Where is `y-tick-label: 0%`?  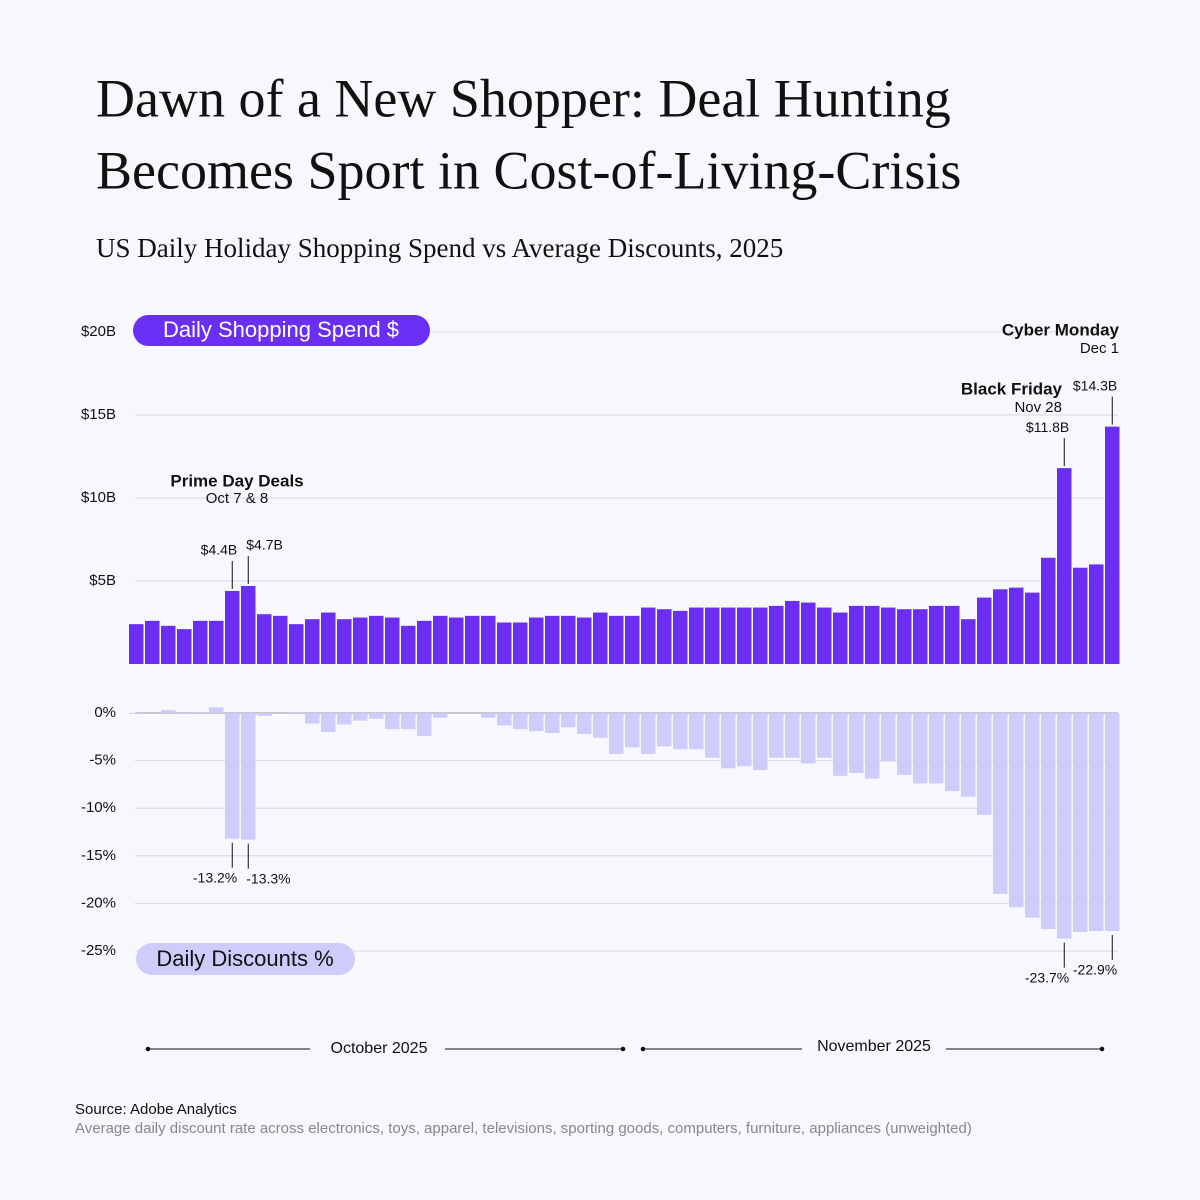
y-tick-label: 0% is located at coordinates (105, 712).